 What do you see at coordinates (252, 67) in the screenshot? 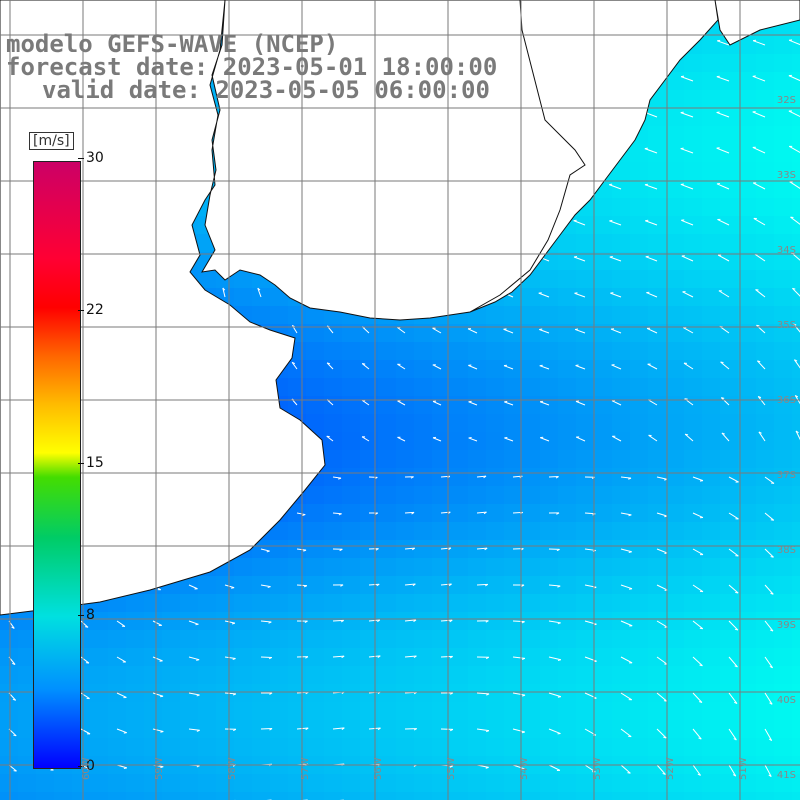
I see `title-forecast-date: forecast date: 2023-05-01 18:00:00` at bounding box center [252, 67].